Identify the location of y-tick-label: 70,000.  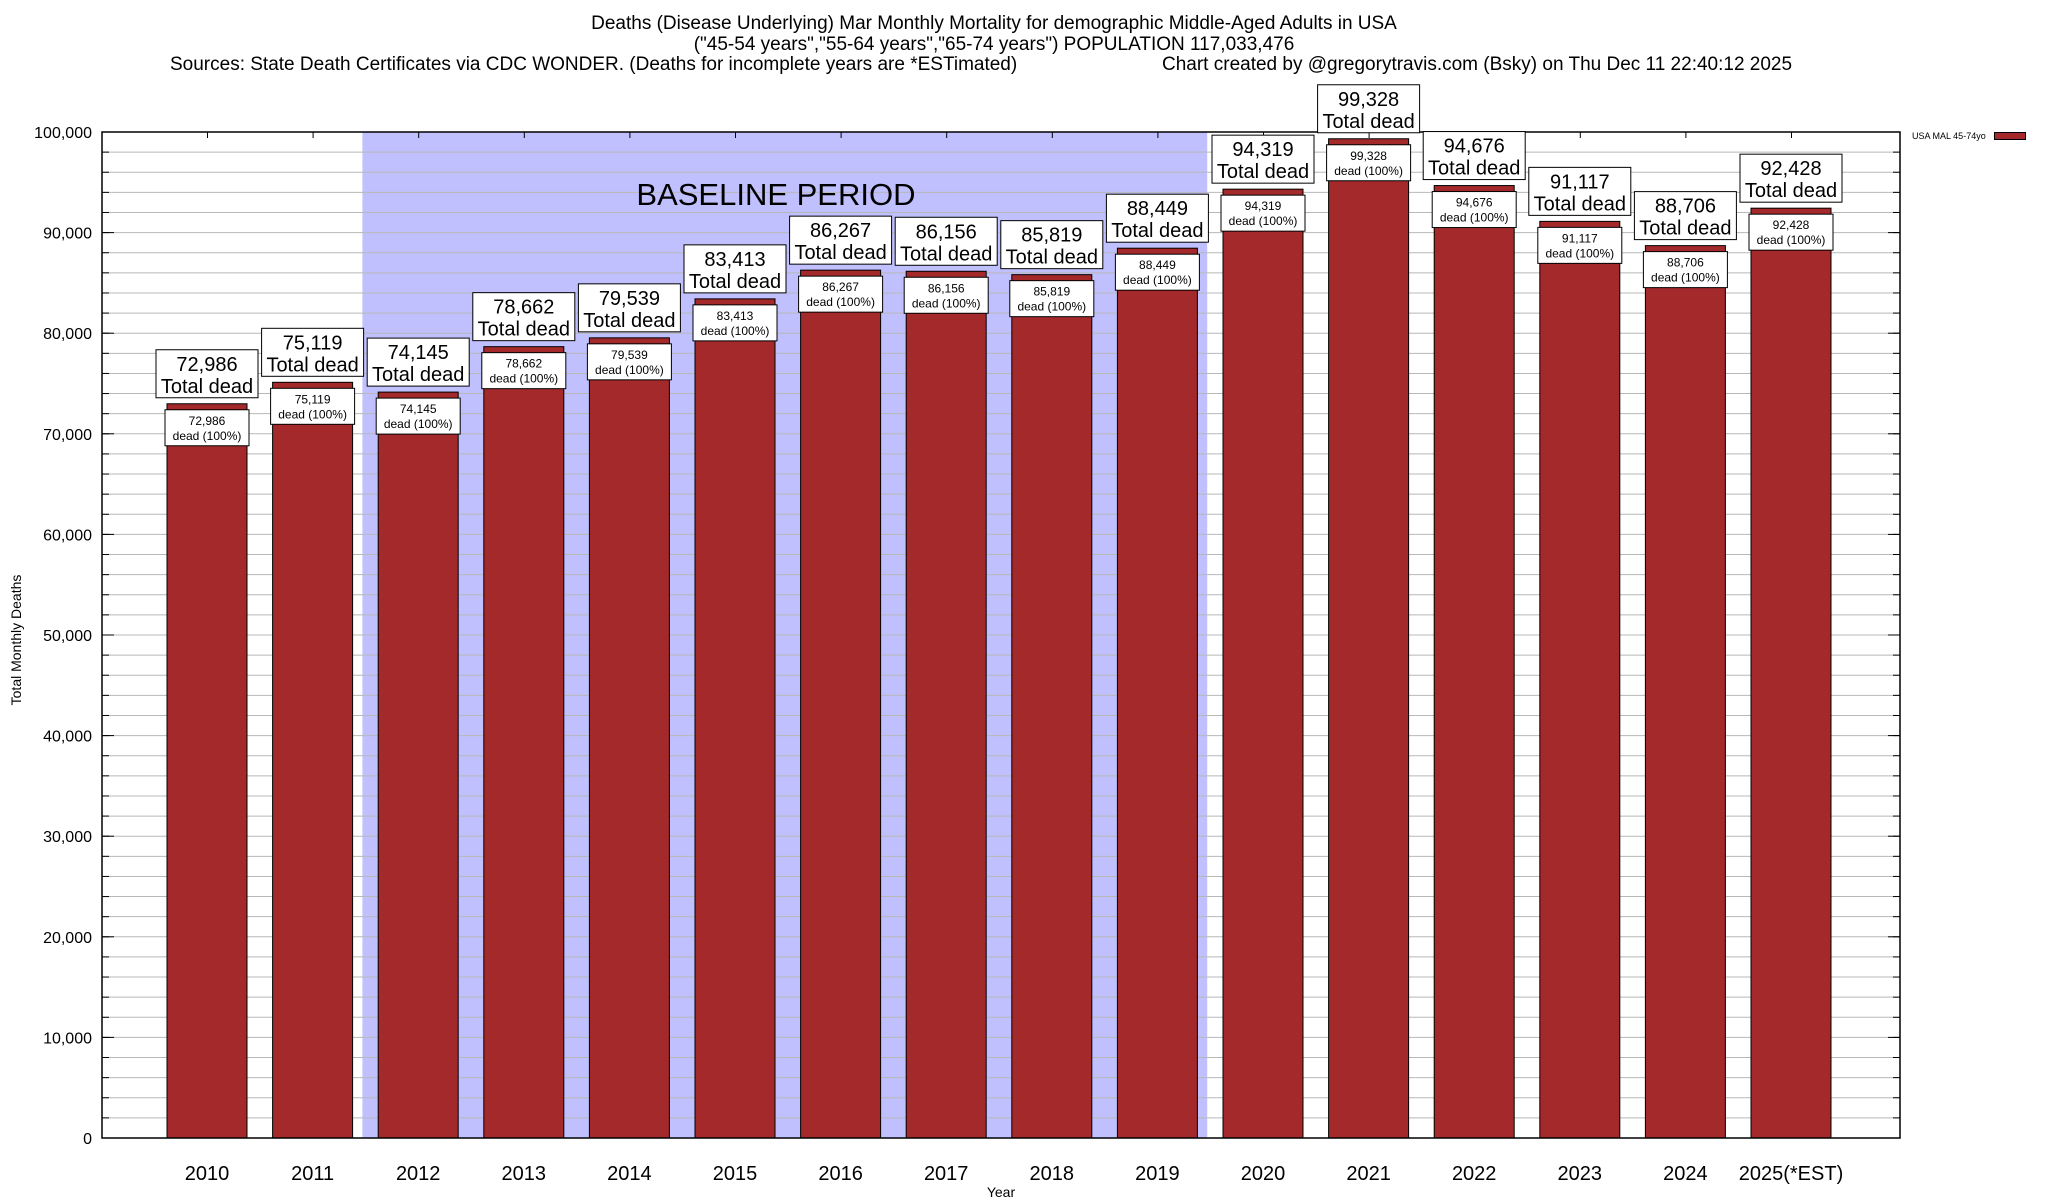
(67, 435).